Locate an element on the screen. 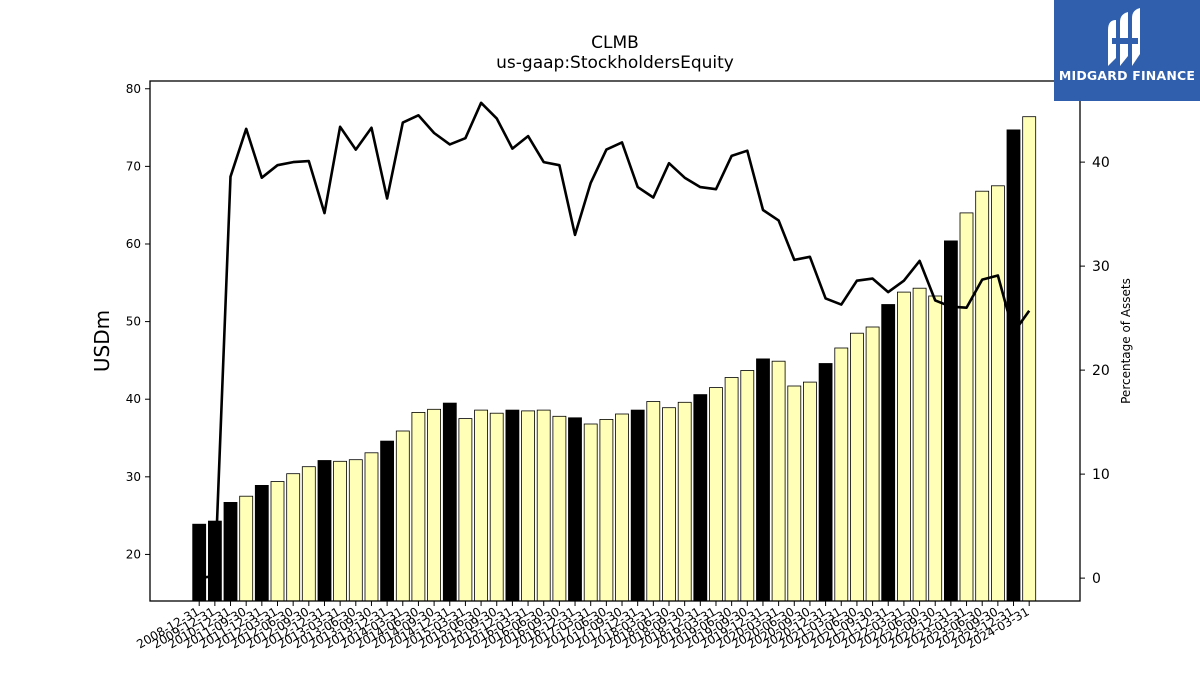 The height and width of the screenshot is (675, 1200). y-right-tick-label: 30 is located at coordinates (1101, 267).